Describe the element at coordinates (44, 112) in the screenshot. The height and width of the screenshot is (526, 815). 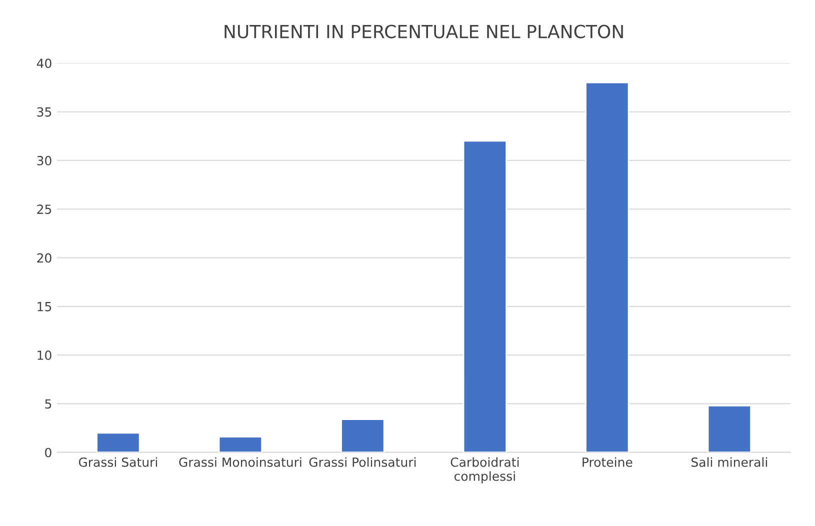
I see `y-tick-label: 35` at that location.